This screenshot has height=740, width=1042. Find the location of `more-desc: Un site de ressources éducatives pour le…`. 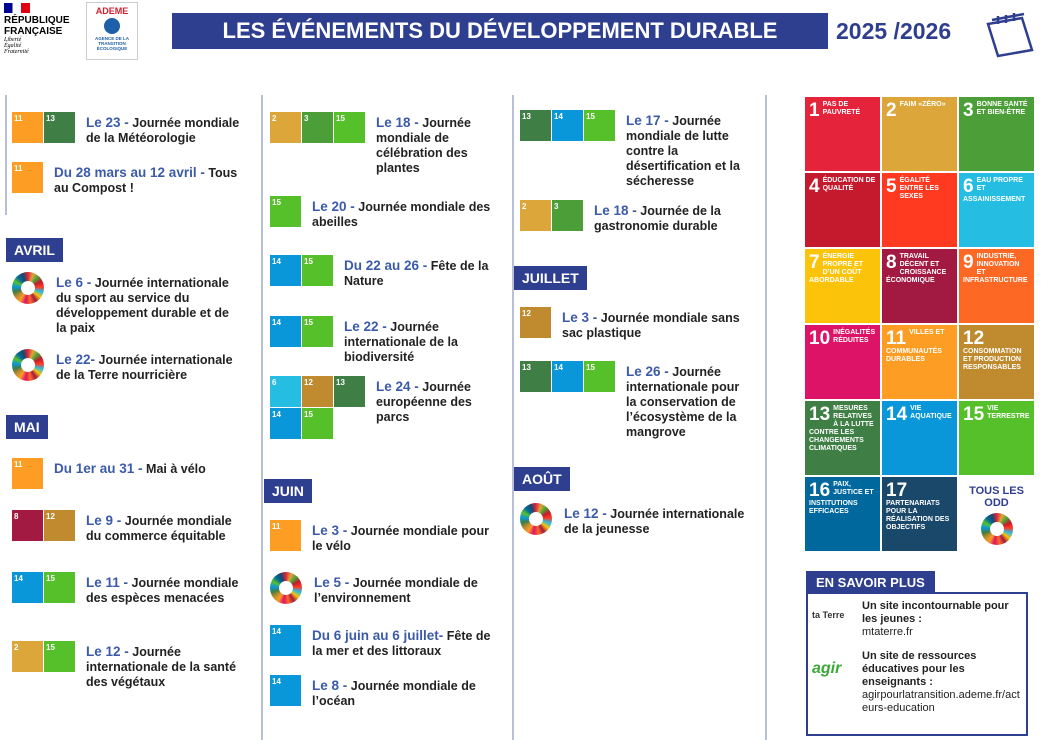

more-desc: Un site de ressources éducatives pour le… is located at coordinates (919, 669).